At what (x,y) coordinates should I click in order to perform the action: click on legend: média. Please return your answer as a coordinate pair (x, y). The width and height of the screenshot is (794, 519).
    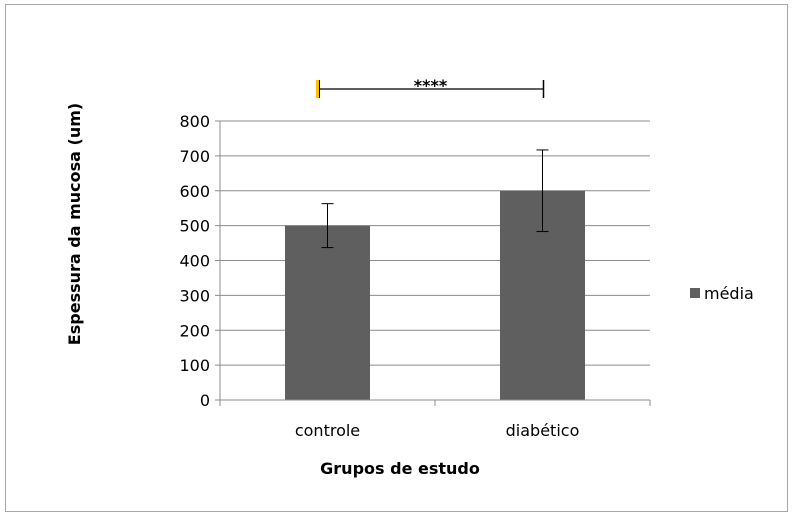
    Looking at the image, I should click on (722, 293).